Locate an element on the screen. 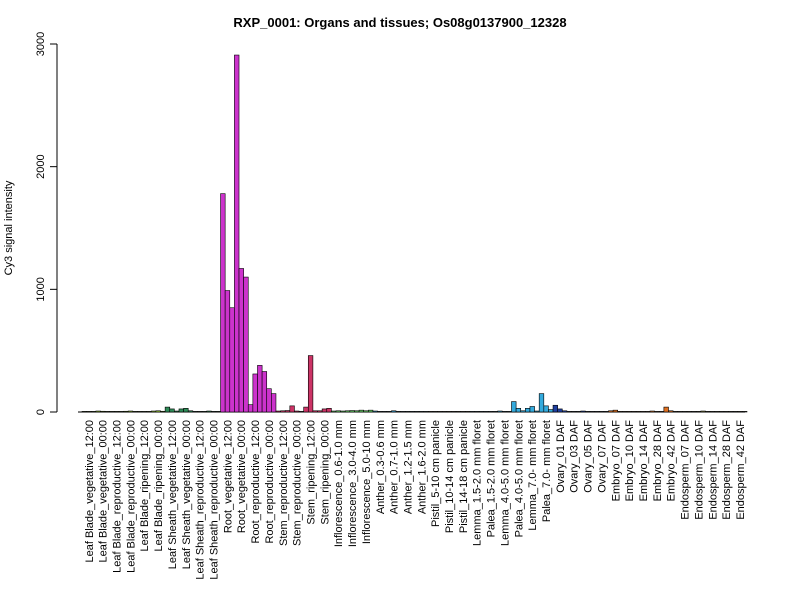  x-tick-label: Root_vegetative_12:00 is located at coordinates (228, 476).